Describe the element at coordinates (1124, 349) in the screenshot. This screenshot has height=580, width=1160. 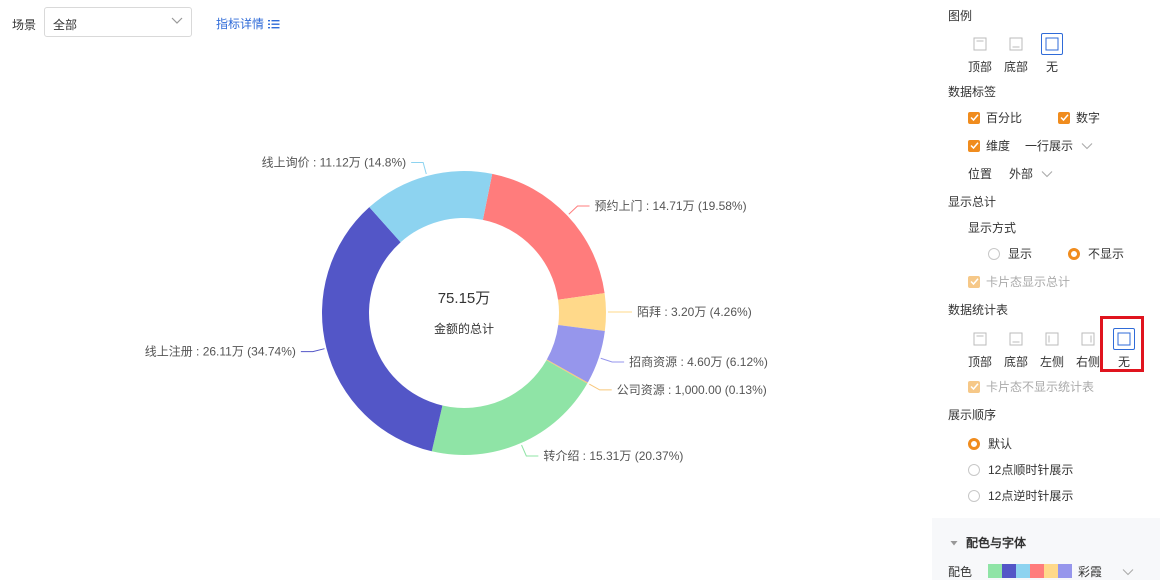
I see `stats-none-option: 无` at that location.